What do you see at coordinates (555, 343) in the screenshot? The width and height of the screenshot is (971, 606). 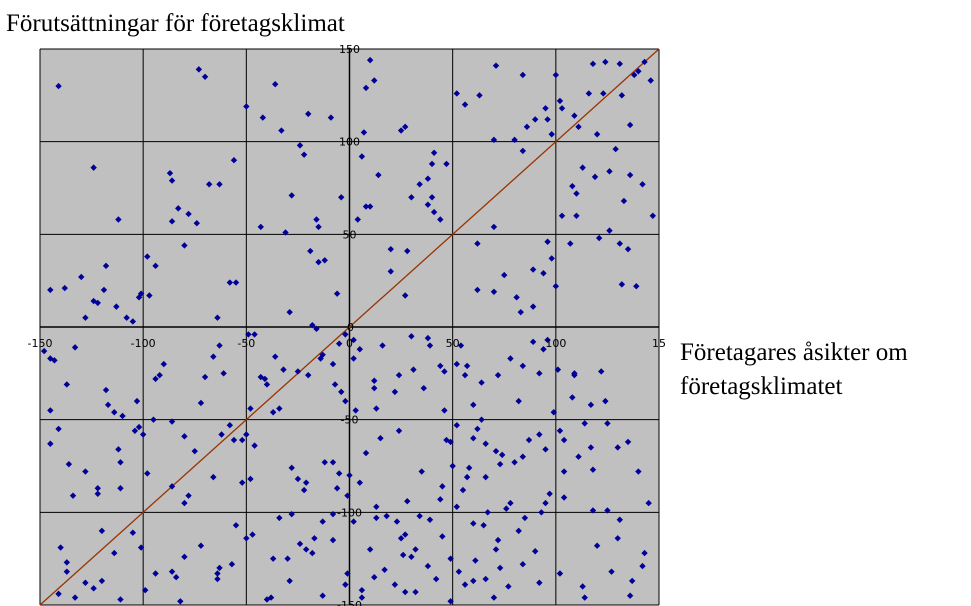 I see `x-tick-label: 100` at bounding box center [555, 343].